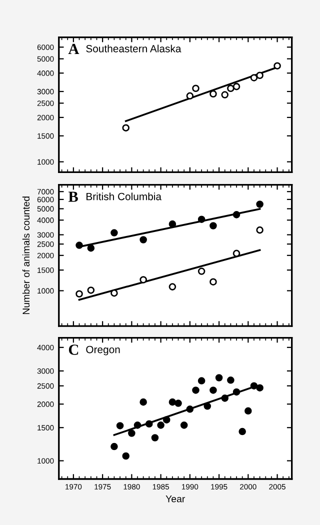  What do you see at coordinates (73, 349) in the screenshot?
I see `annotation: C` at bounding box center [73, 349].